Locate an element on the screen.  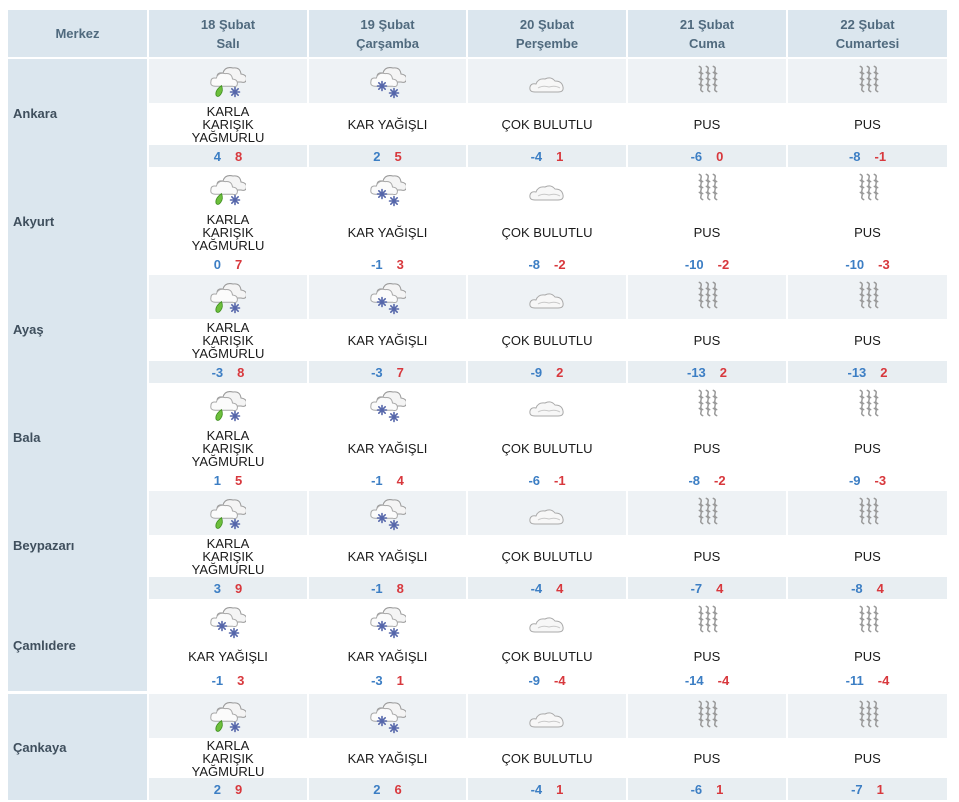
header-merkez: Merkez is located at coordinates (77, 33).